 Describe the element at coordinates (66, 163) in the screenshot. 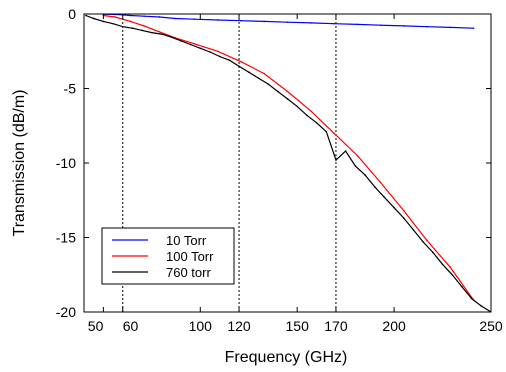

I see `y-tick-label: -10` at that location.